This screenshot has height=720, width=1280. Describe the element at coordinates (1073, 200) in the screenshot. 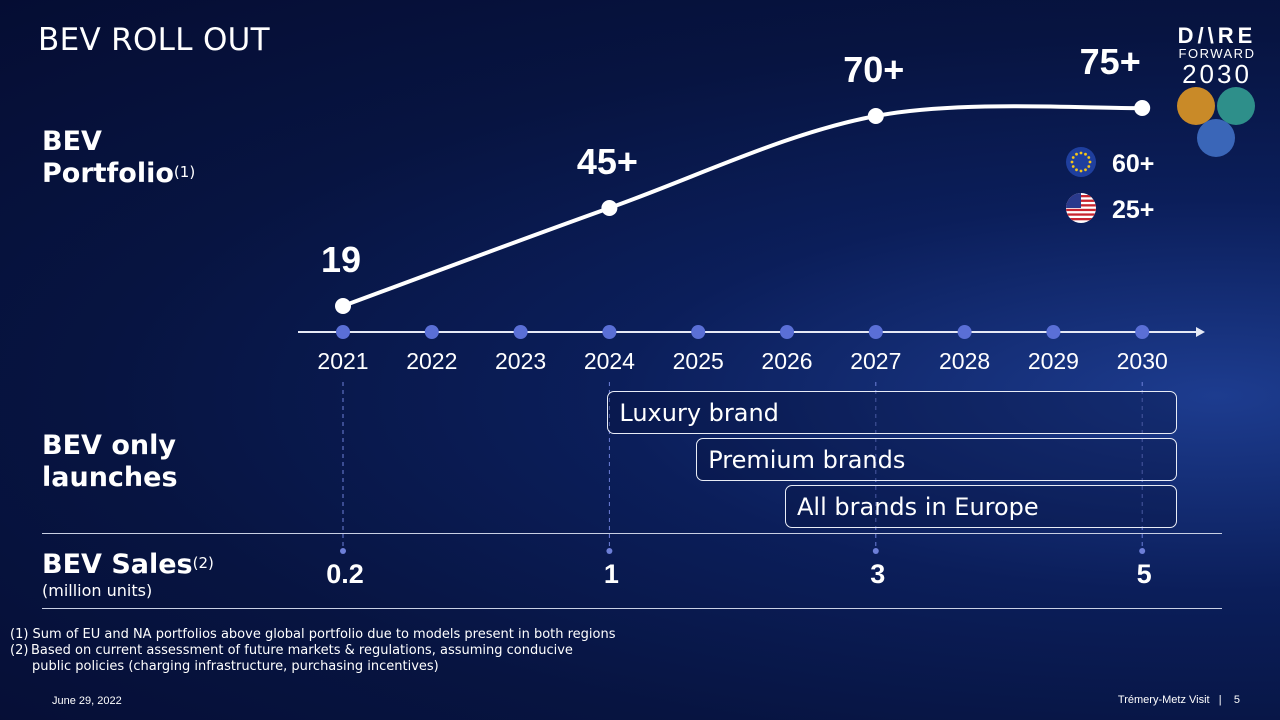

I see `us-flag-canton` at that location.